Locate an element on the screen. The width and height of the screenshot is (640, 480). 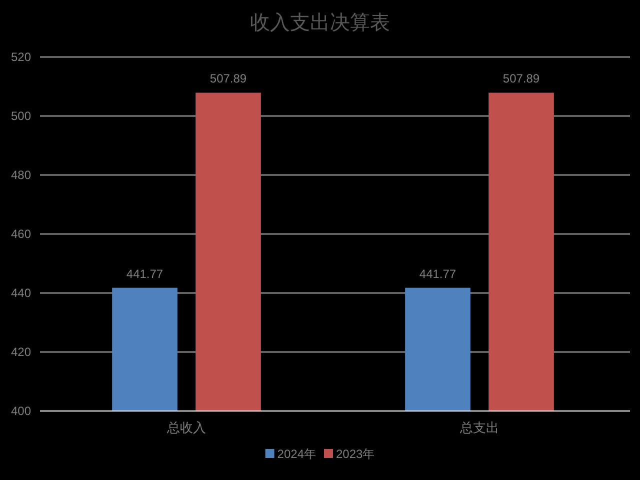
y-tick-label: 440 is located at coordinates (21, 293).